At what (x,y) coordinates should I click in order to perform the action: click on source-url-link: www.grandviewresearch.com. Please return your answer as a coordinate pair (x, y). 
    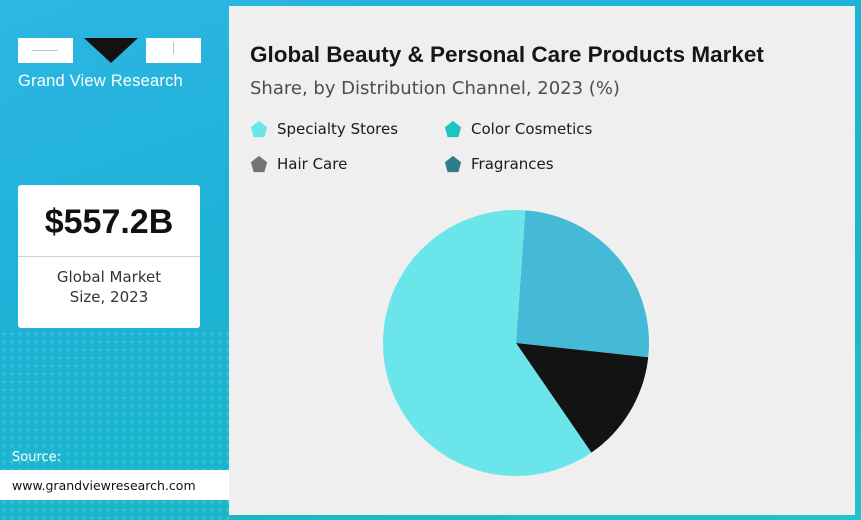
    Looking at the image, I should click on (104, 485).